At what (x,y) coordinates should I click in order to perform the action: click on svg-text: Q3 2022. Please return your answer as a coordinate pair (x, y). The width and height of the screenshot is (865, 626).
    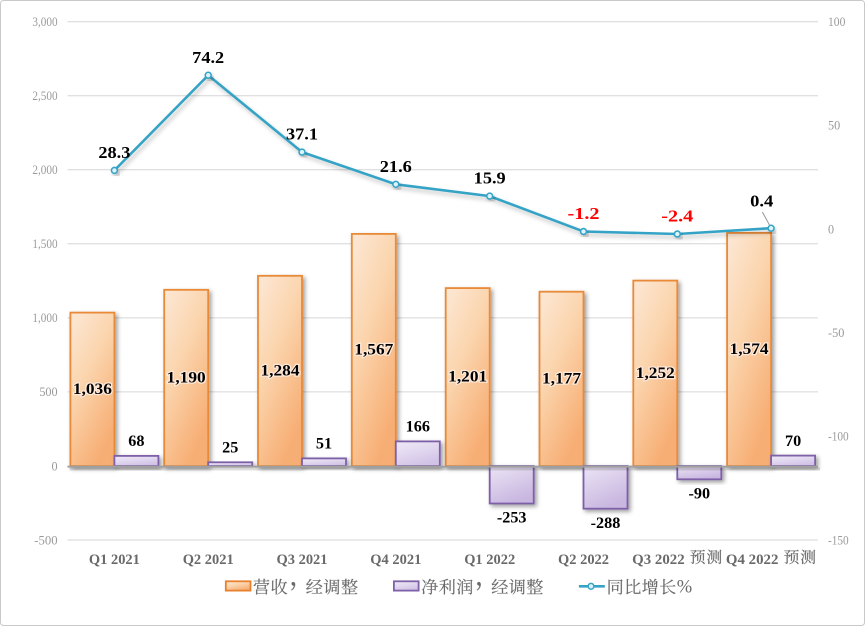
    Looking at the image, I should click on (658, 560).